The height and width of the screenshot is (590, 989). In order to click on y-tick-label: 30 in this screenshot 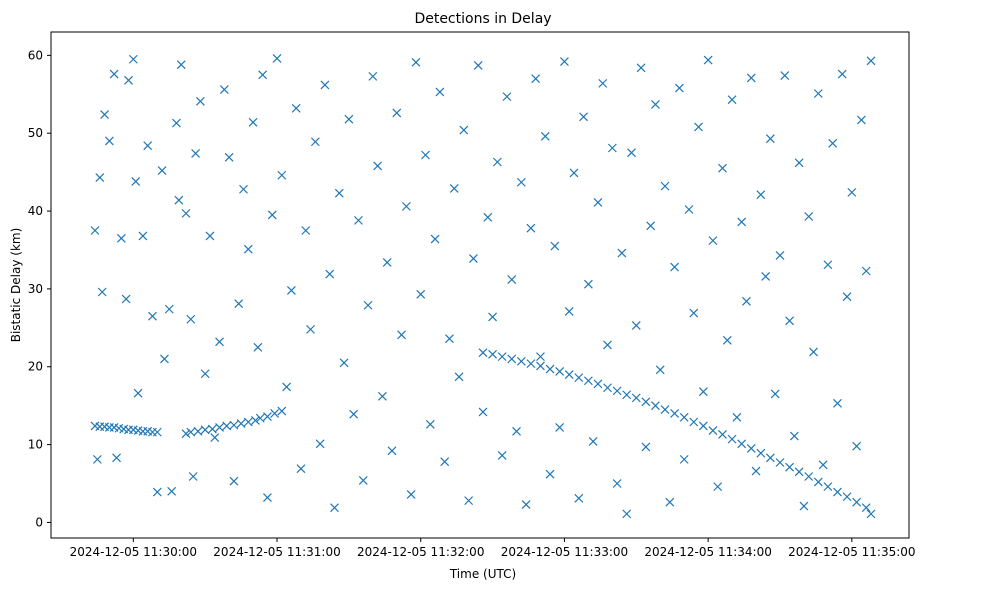, I will do `click(35, 289)`.